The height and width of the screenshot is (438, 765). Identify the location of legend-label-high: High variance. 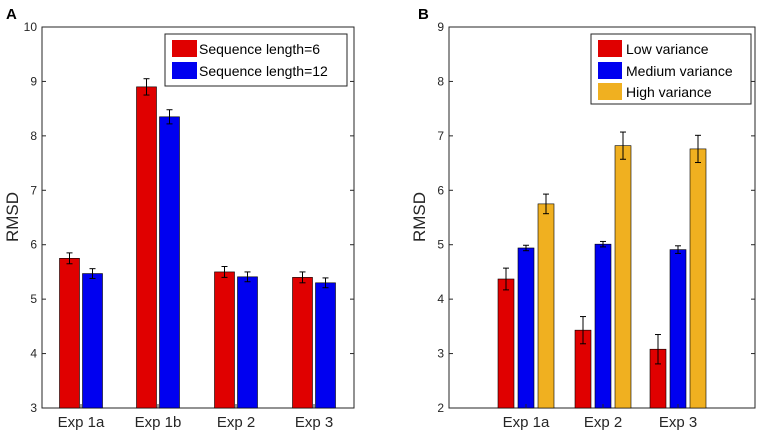
(669, 92).